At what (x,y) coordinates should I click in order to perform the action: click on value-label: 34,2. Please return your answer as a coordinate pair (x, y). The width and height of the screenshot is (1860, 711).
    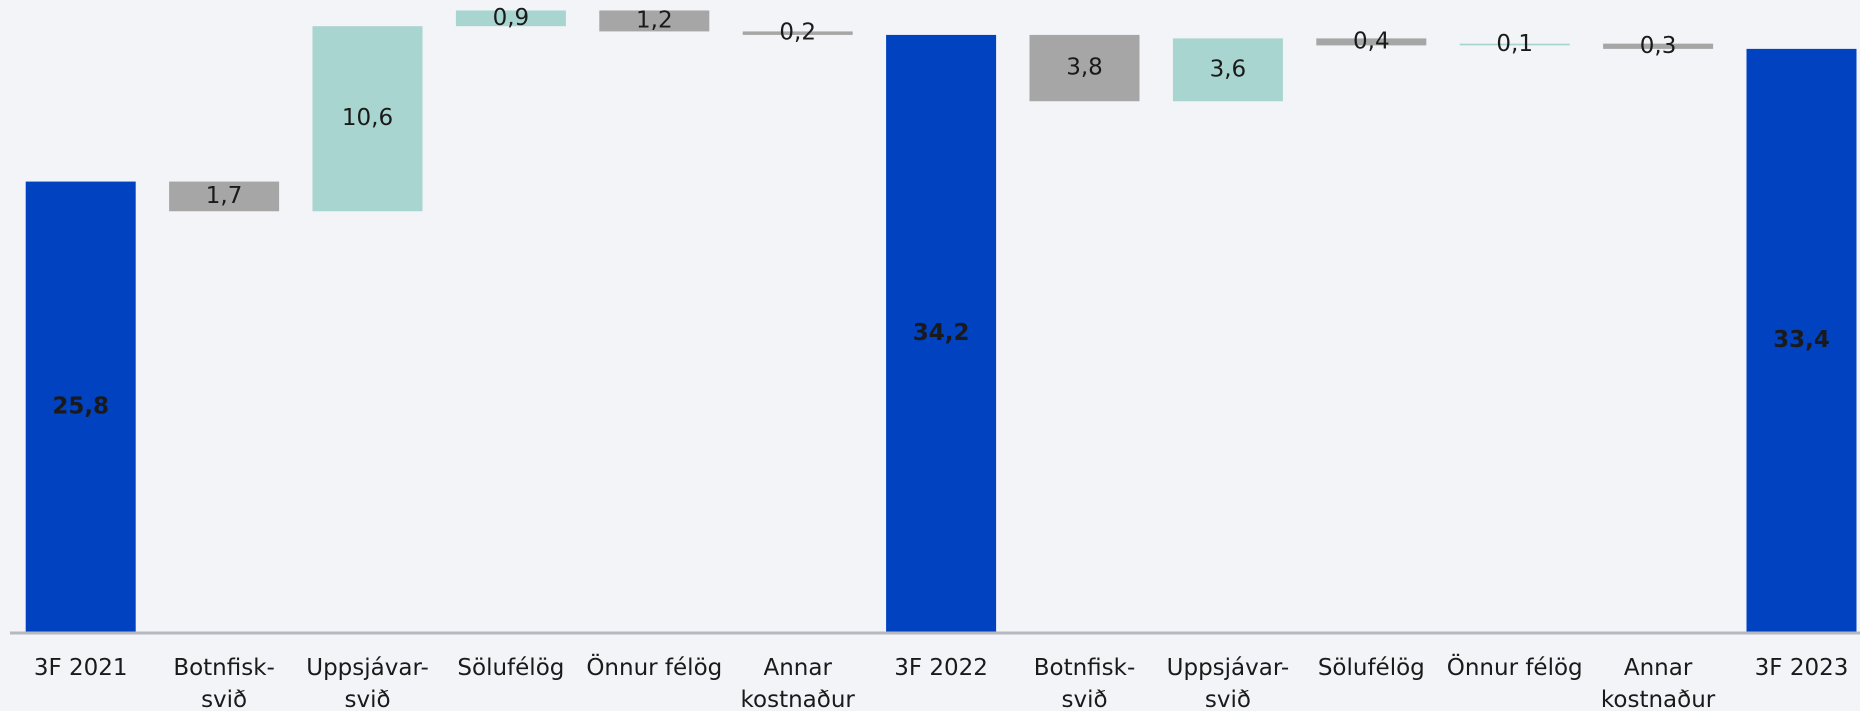
    Looking at the image, I should click on (941, 333).